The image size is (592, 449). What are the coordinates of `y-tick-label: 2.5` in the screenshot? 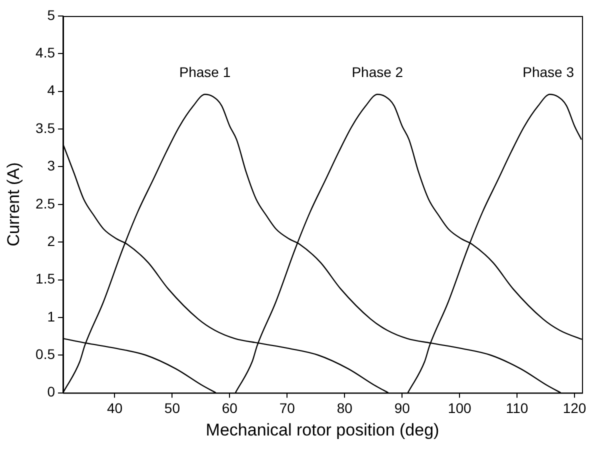 It's located at (46, 203).